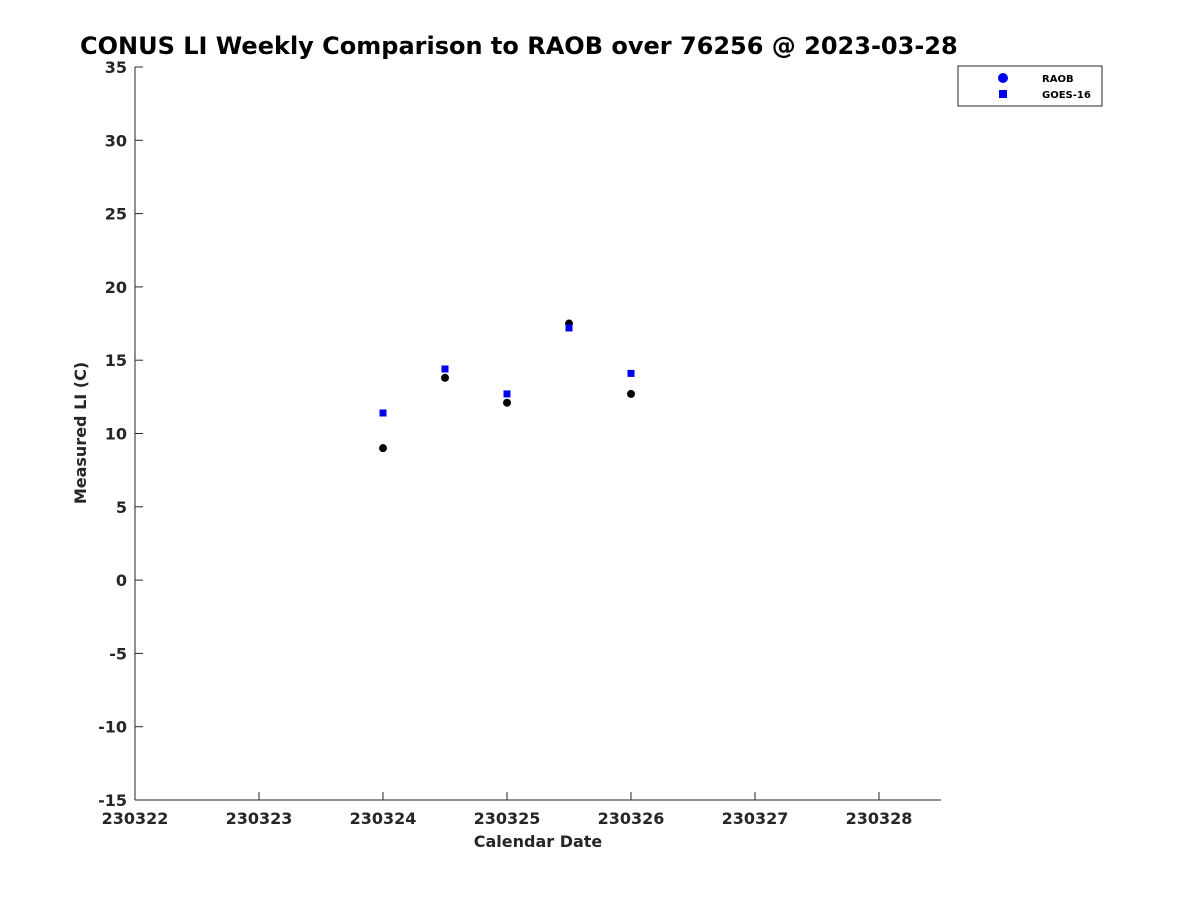  What do you see at coordinates (507, 386) in the screenshot?
I see `data-points` at bounding box center [507, 386].